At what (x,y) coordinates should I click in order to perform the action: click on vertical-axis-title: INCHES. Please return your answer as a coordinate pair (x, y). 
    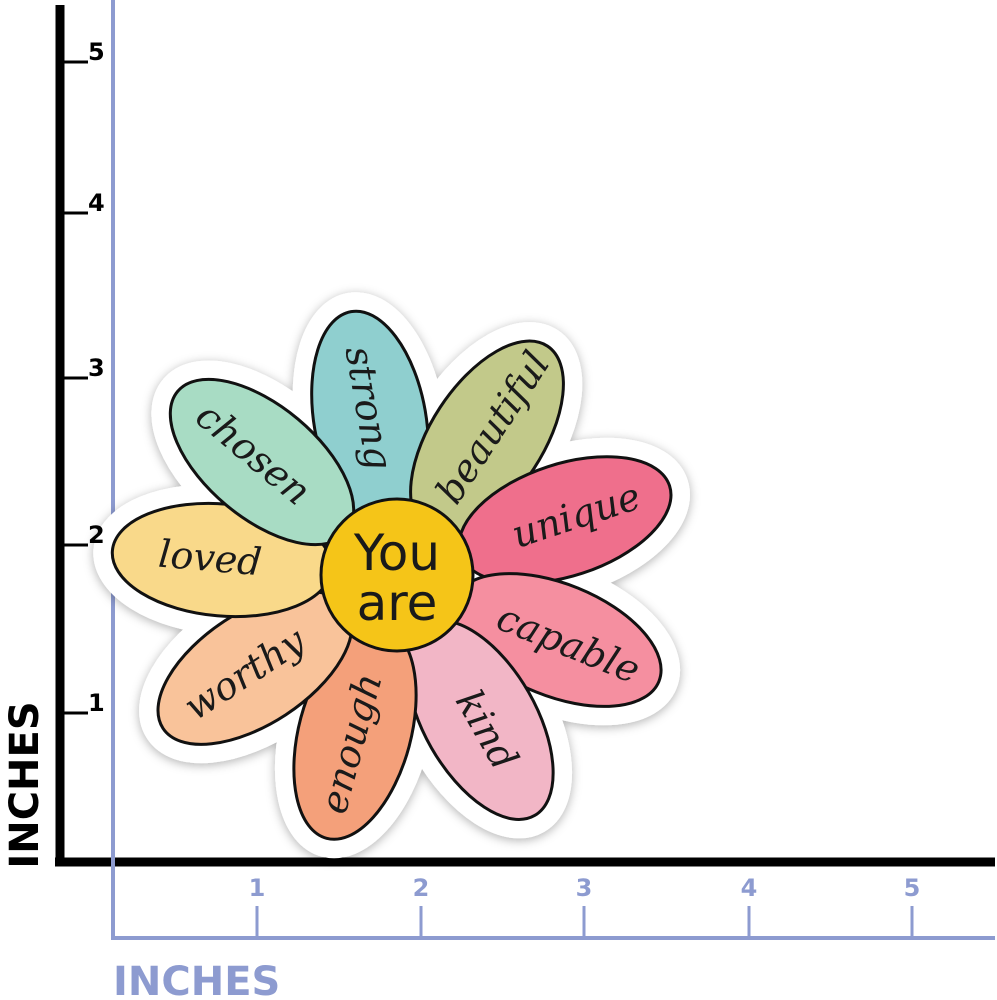
    Looking at the image, I should click on (25, 784).